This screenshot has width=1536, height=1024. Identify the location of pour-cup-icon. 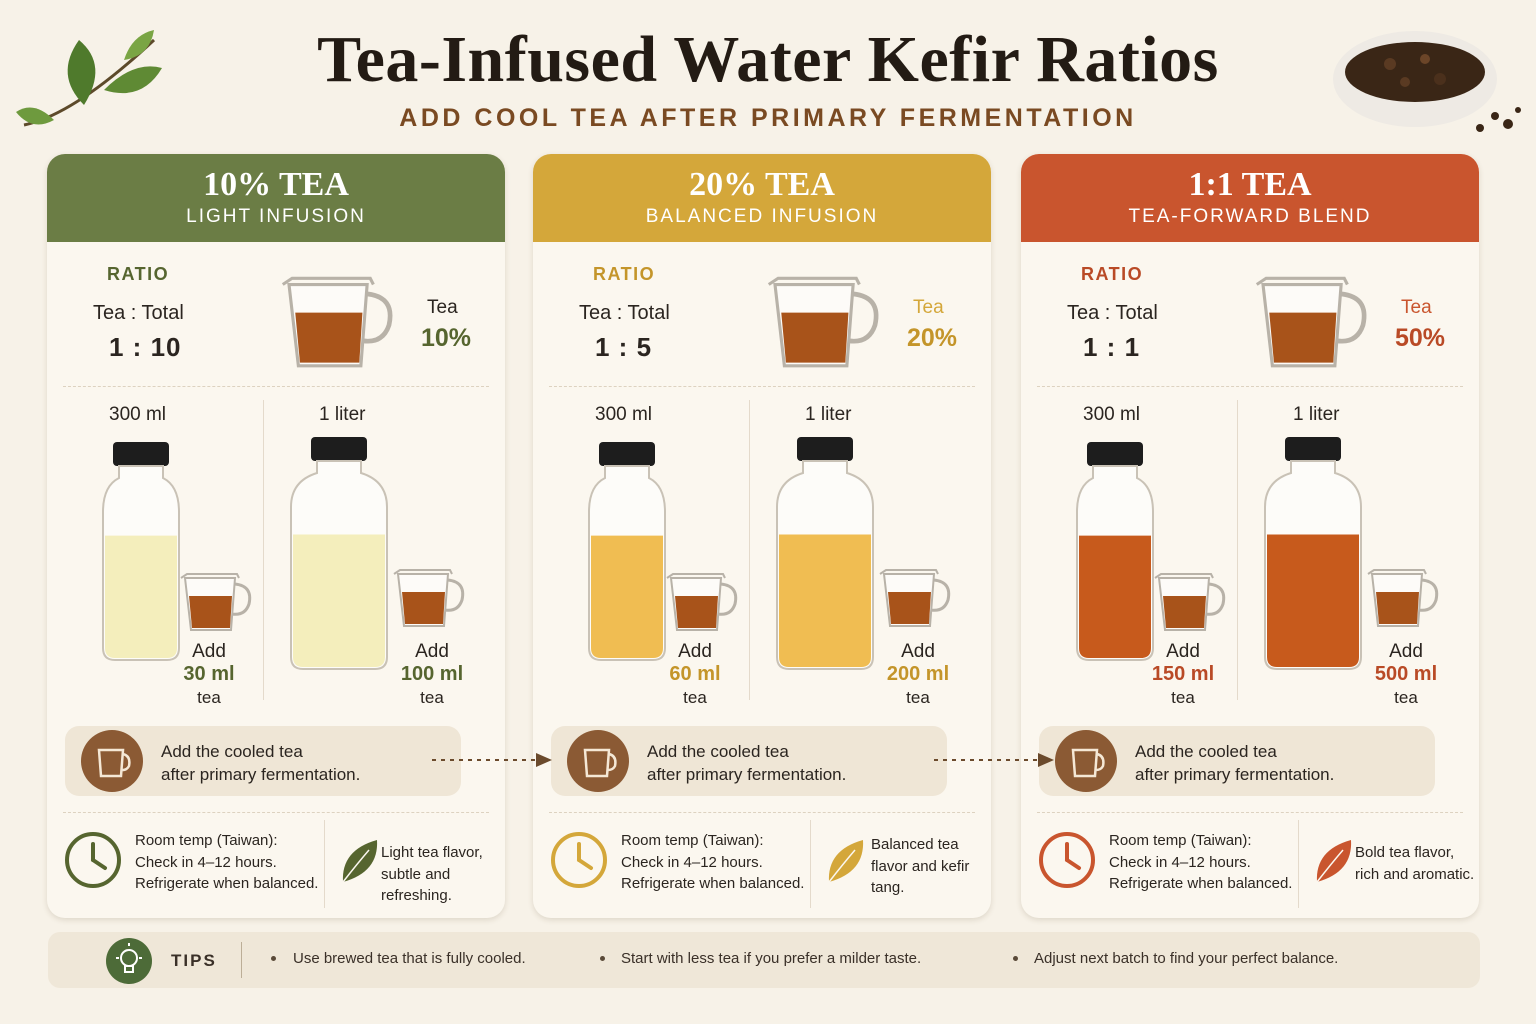
(1086, 761).